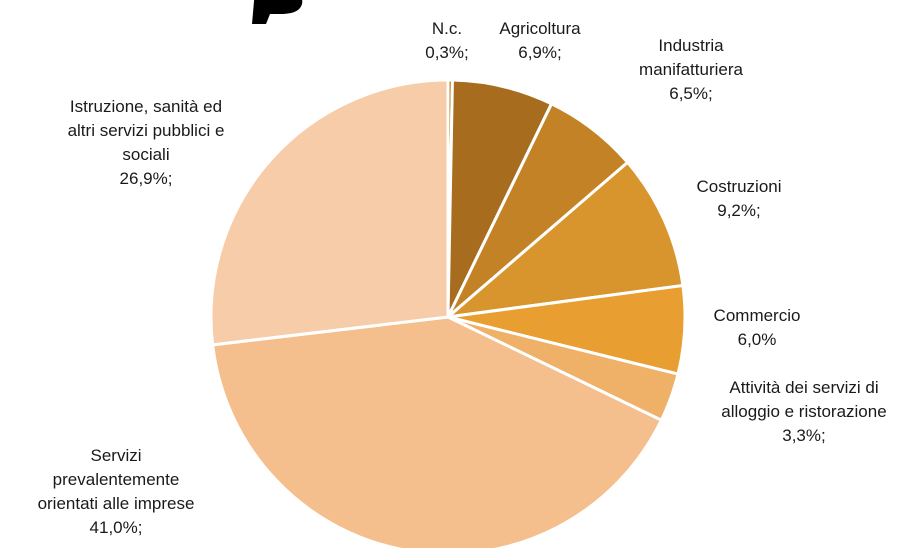 The width and height of the screenshot is (913, 548). Describe the element at coordinates (146, 130) in the screenshot. I see `slice-label-line: altri servizi pubblici e` at that location.